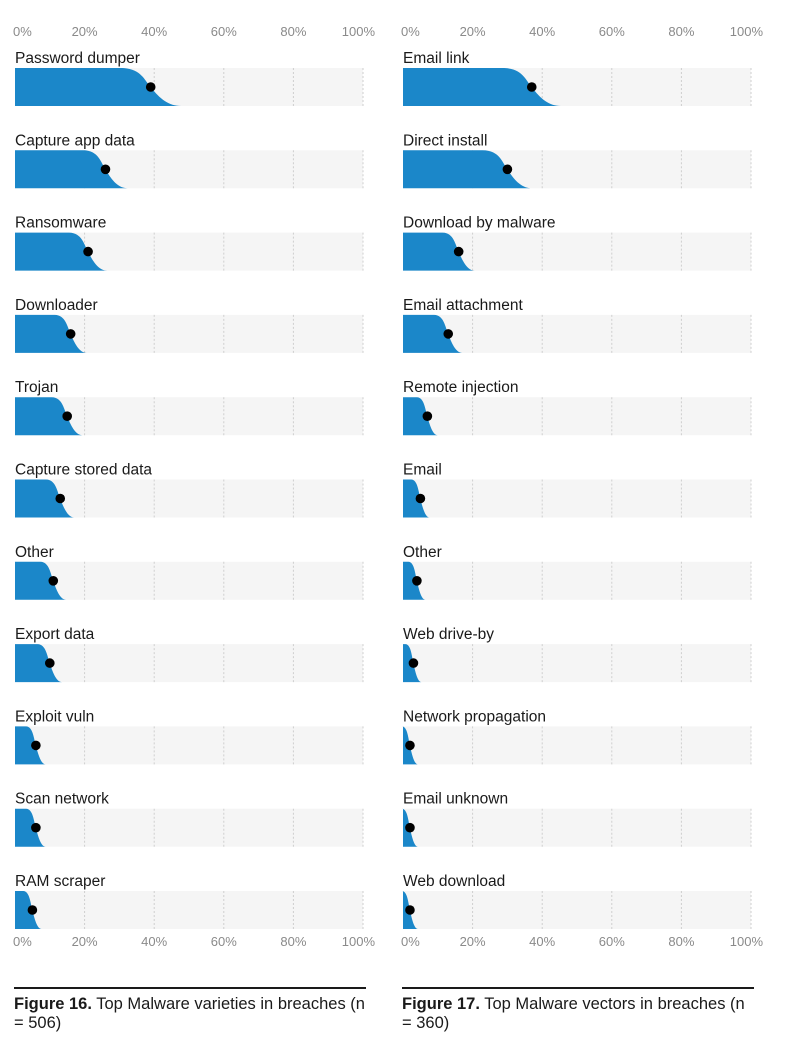 Image resolution: width=792 pixels, height=1043 pixels. Describe the element at coordinates (55, 634) in the screenshot. I see `category-label: Export data` at that location.